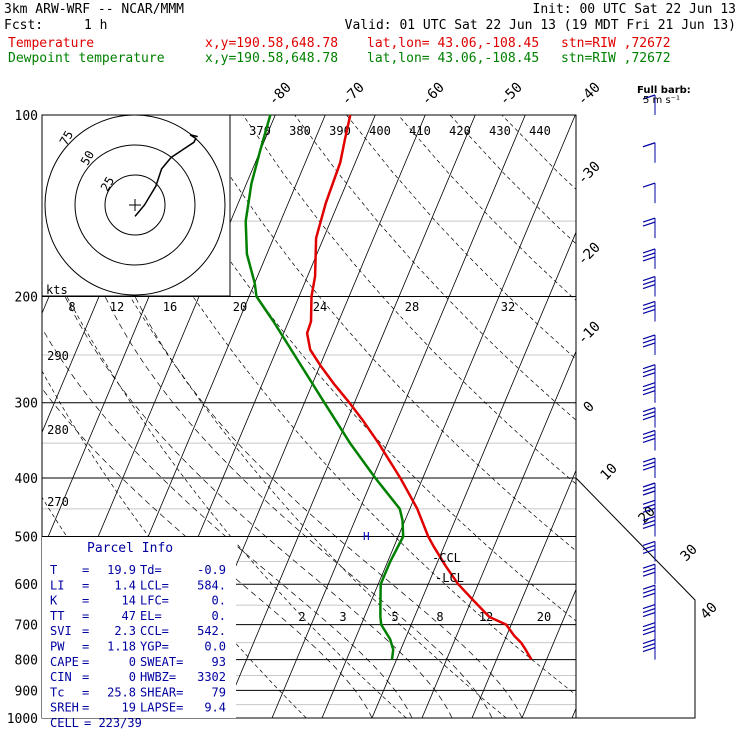 This screenshot has height=740, width=740. What do you see at coordinates (125, 631) in the screenshot?
I see `parcel-row-value: 2.3` at bounding box center [125, 631].